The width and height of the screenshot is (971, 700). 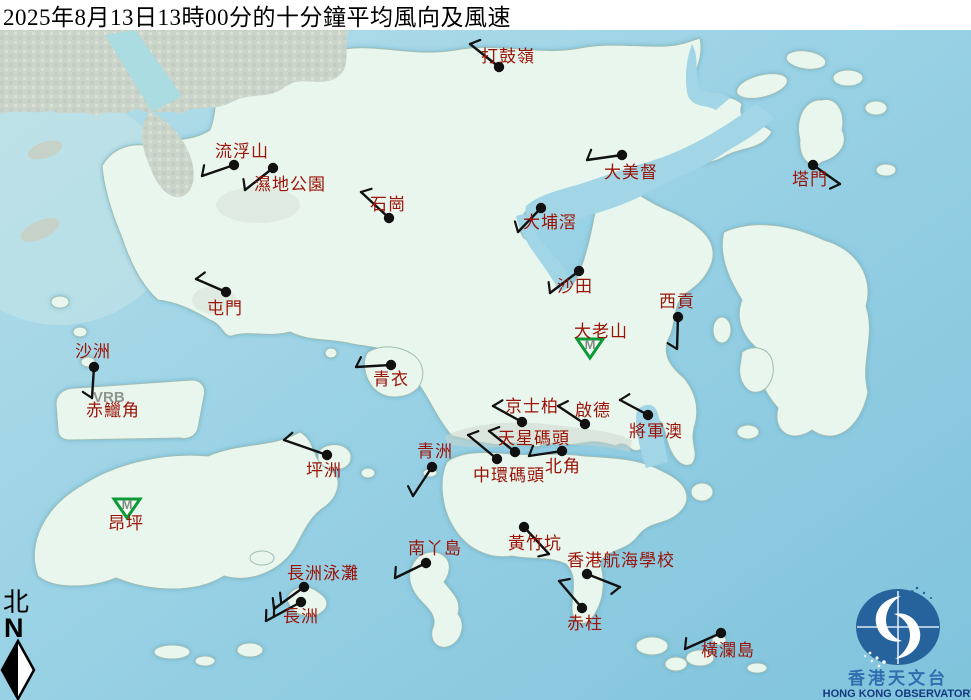 I want to click on station-label: 大老山, so click(x=601, y=331).